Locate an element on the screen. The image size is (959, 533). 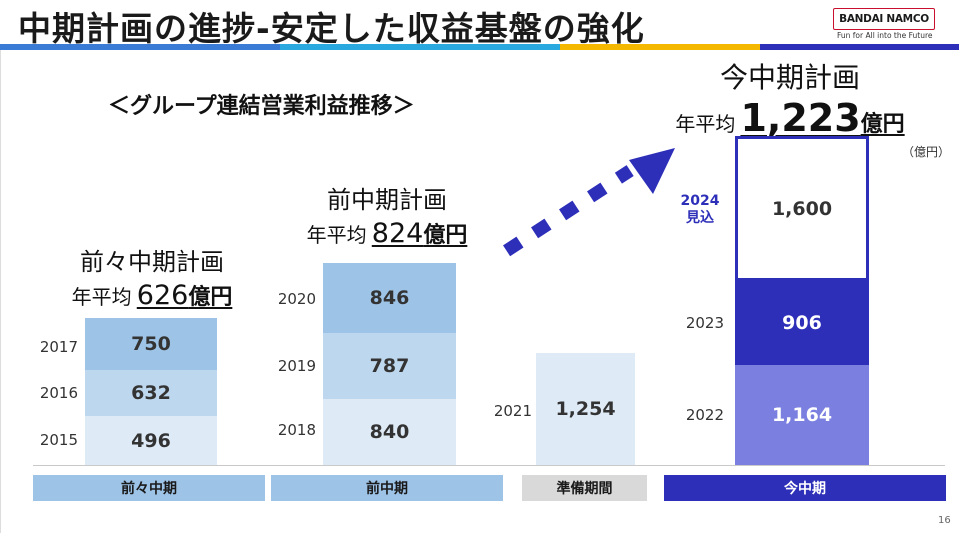
chart-baseline is located at coordinates (489, 465).